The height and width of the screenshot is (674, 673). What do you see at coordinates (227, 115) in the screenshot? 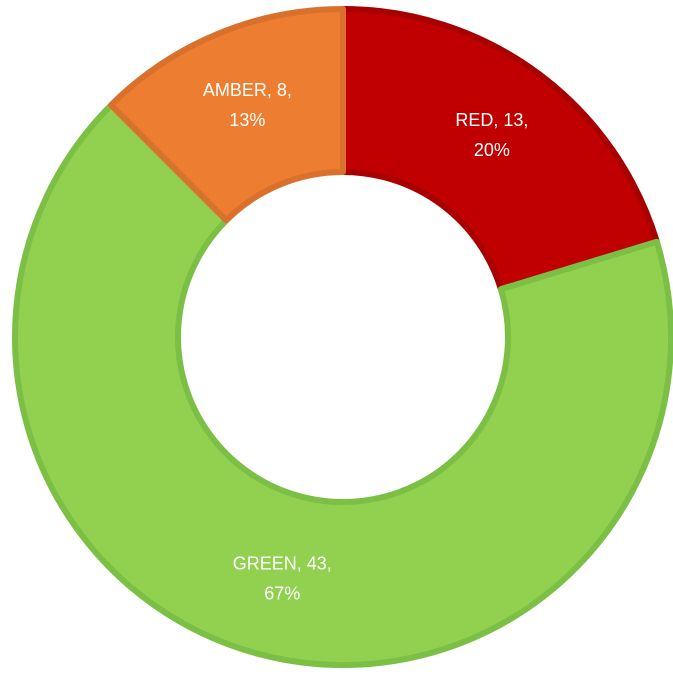
I see `donut-segment` at bounding box center [227, 115].